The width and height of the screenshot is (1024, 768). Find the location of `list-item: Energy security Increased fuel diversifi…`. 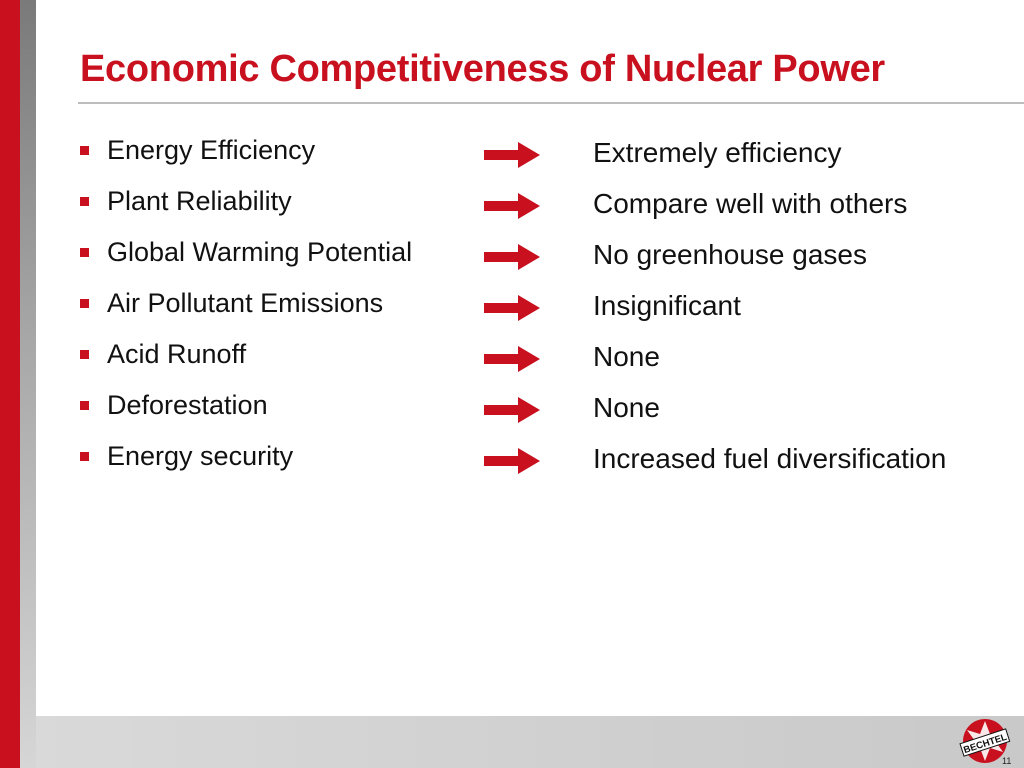

list-item: Energy security Increased fuel diversifi… is located at coordinates (548, 463).